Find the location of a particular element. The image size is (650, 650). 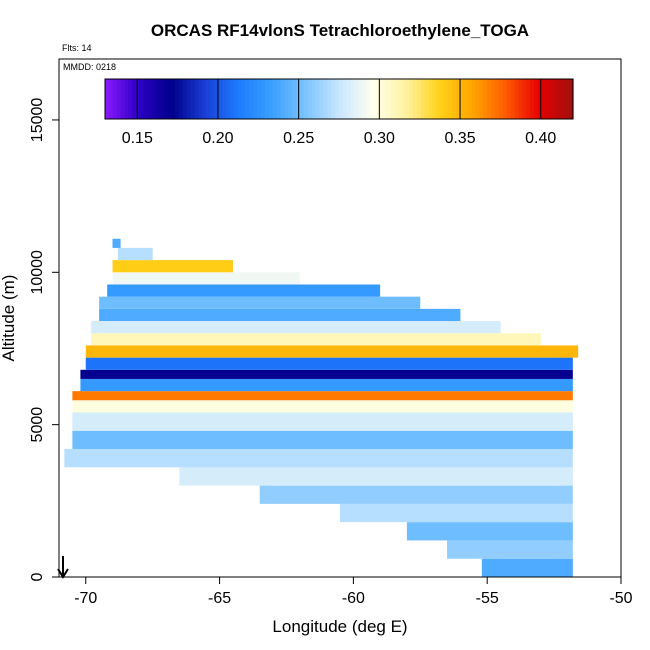

colorbar-tick-label: 0.25 is located at coordinates (298, 138).